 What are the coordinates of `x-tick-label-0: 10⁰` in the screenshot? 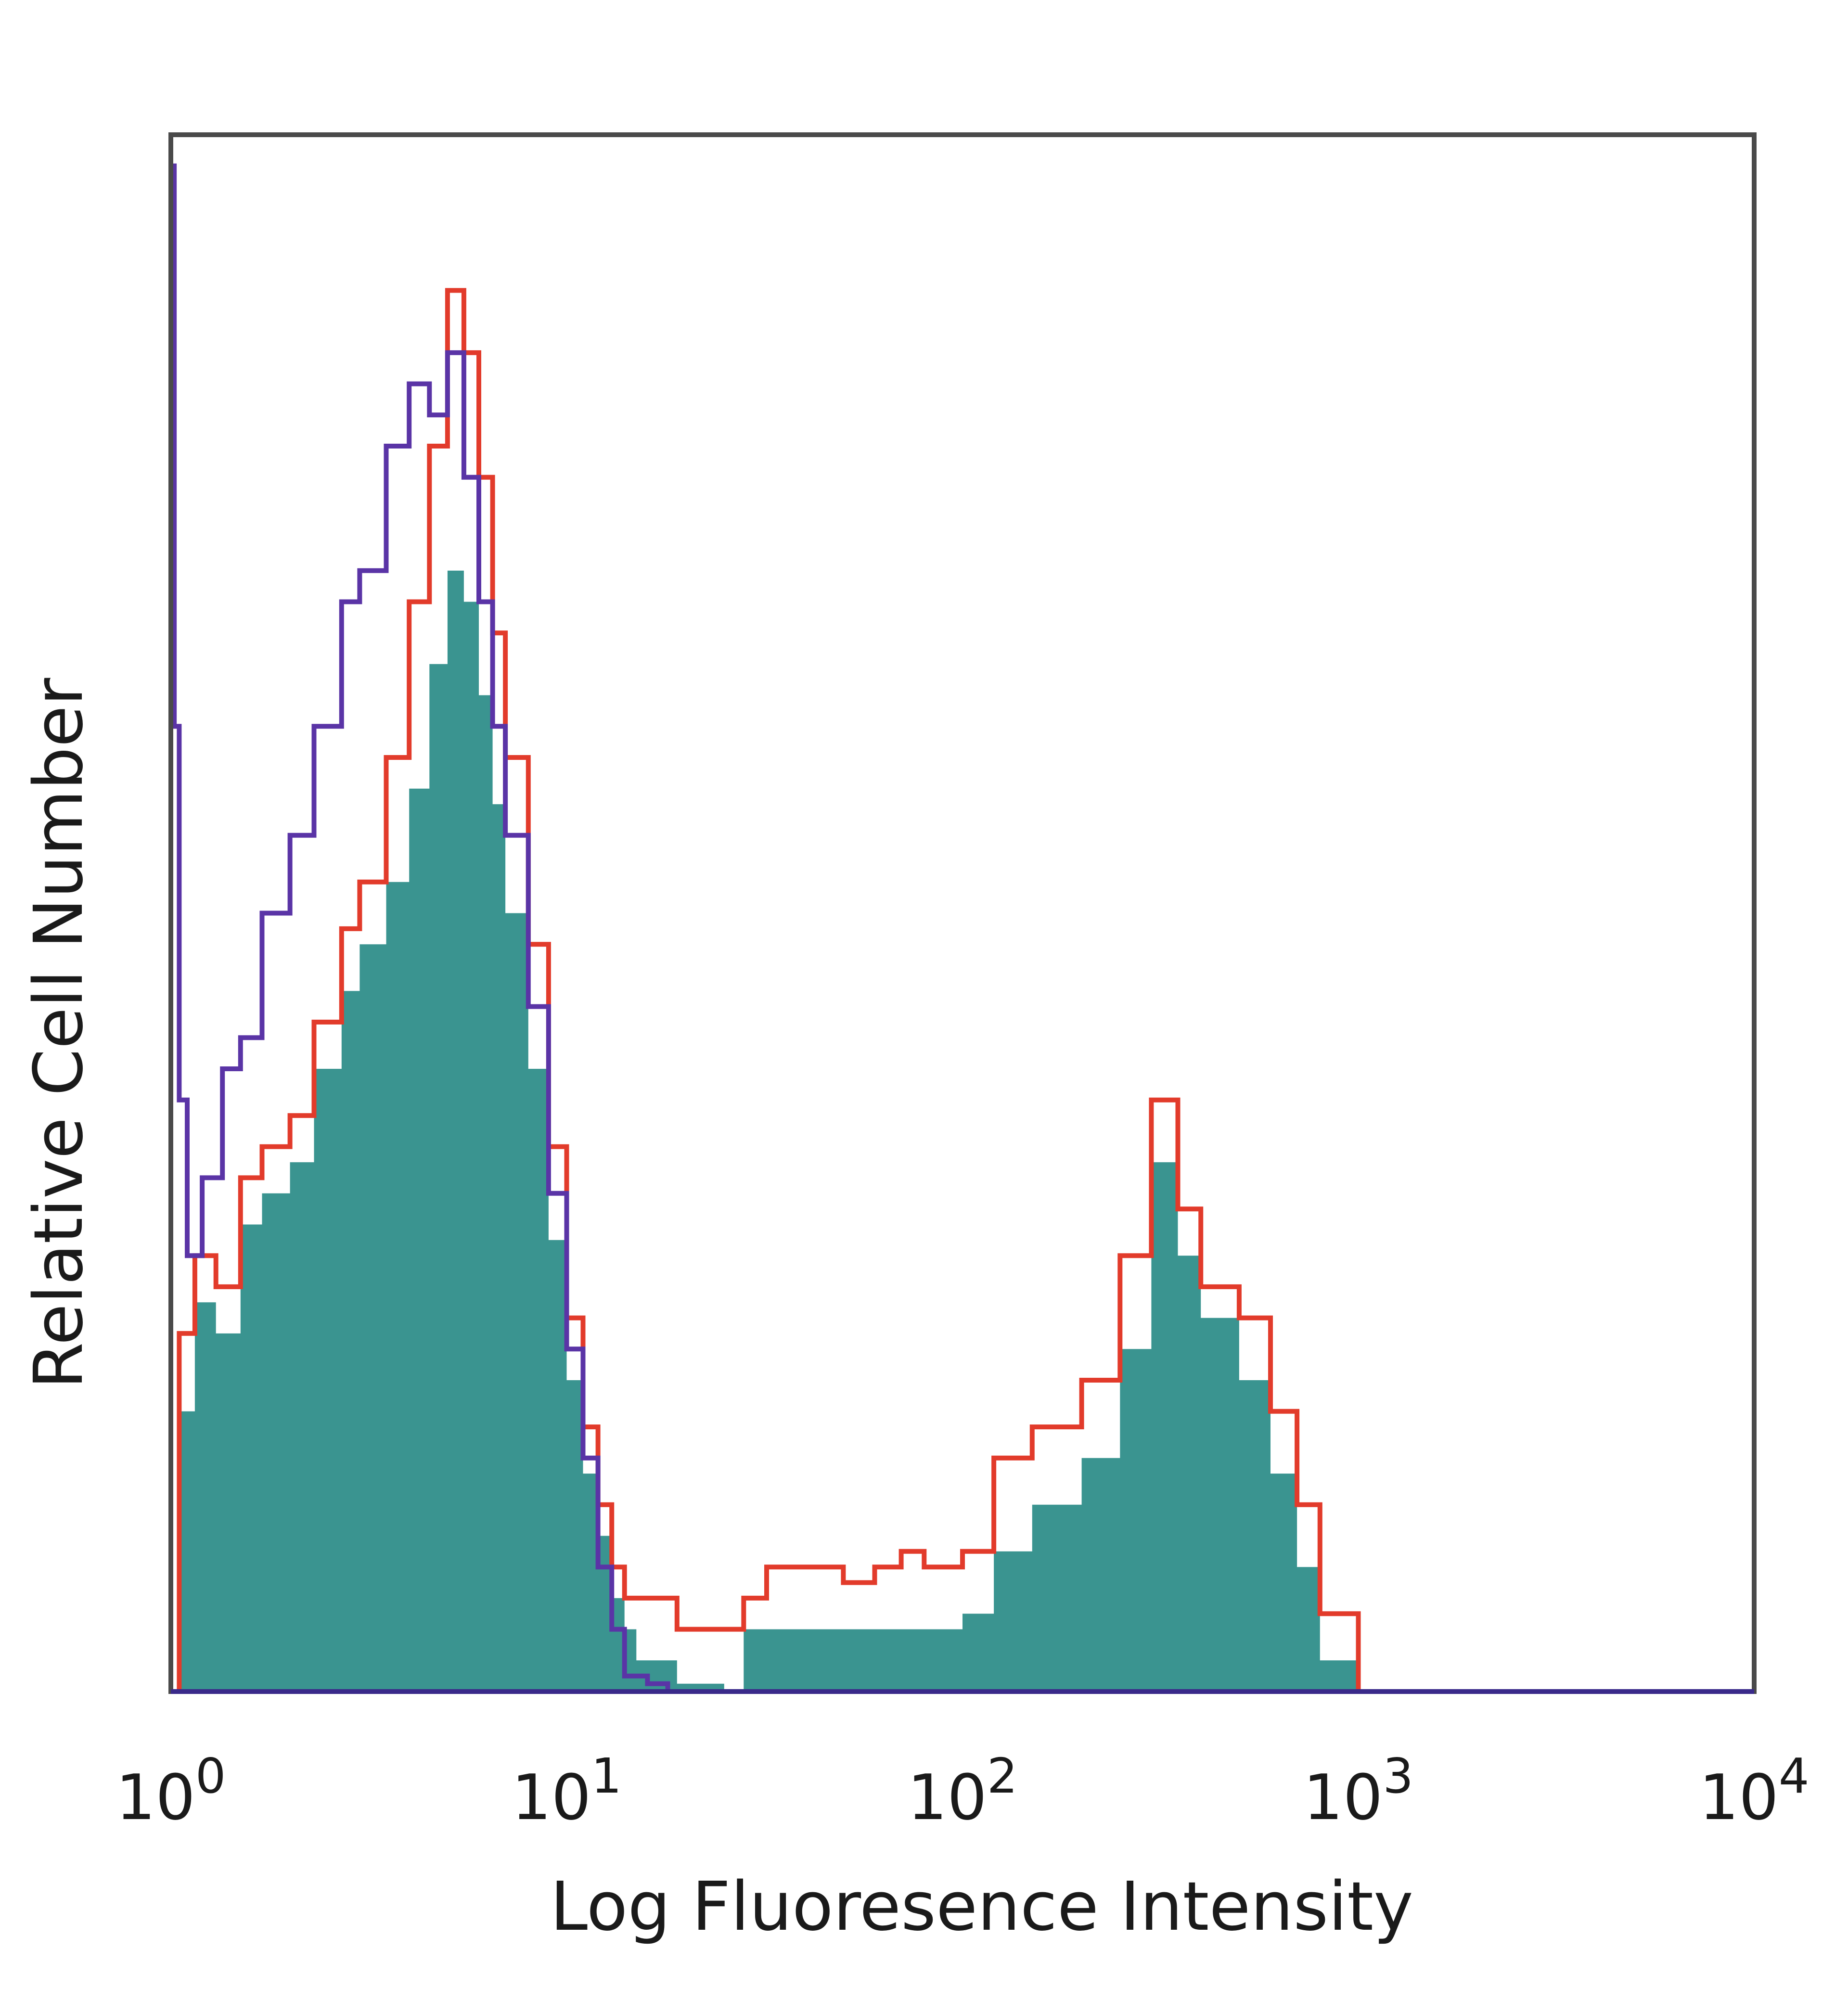 It's located at (171, 1791).